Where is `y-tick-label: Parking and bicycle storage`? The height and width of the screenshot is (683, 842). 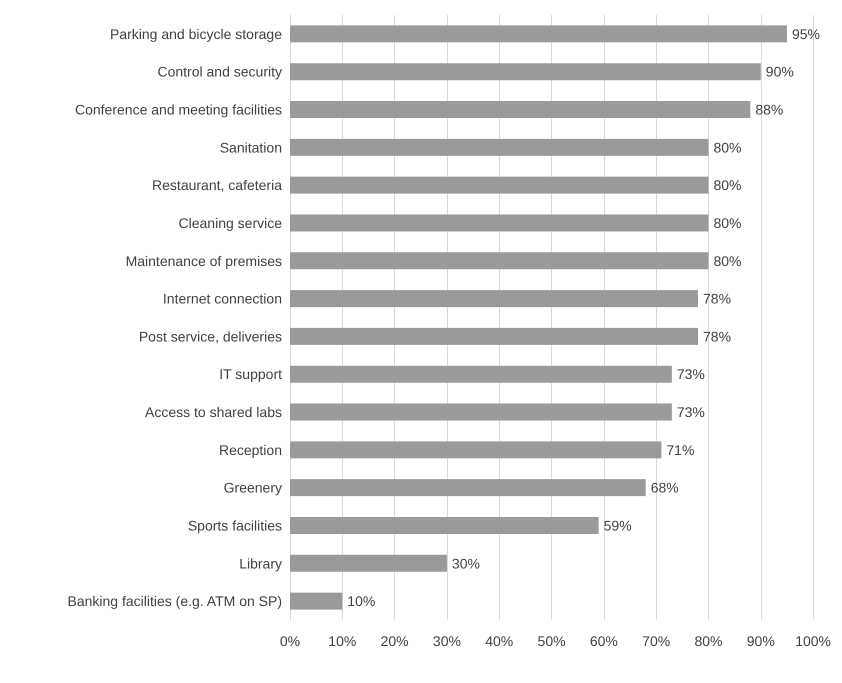 y-tick-label: Parking and bicycle storage is located at coordinates (196, 34).